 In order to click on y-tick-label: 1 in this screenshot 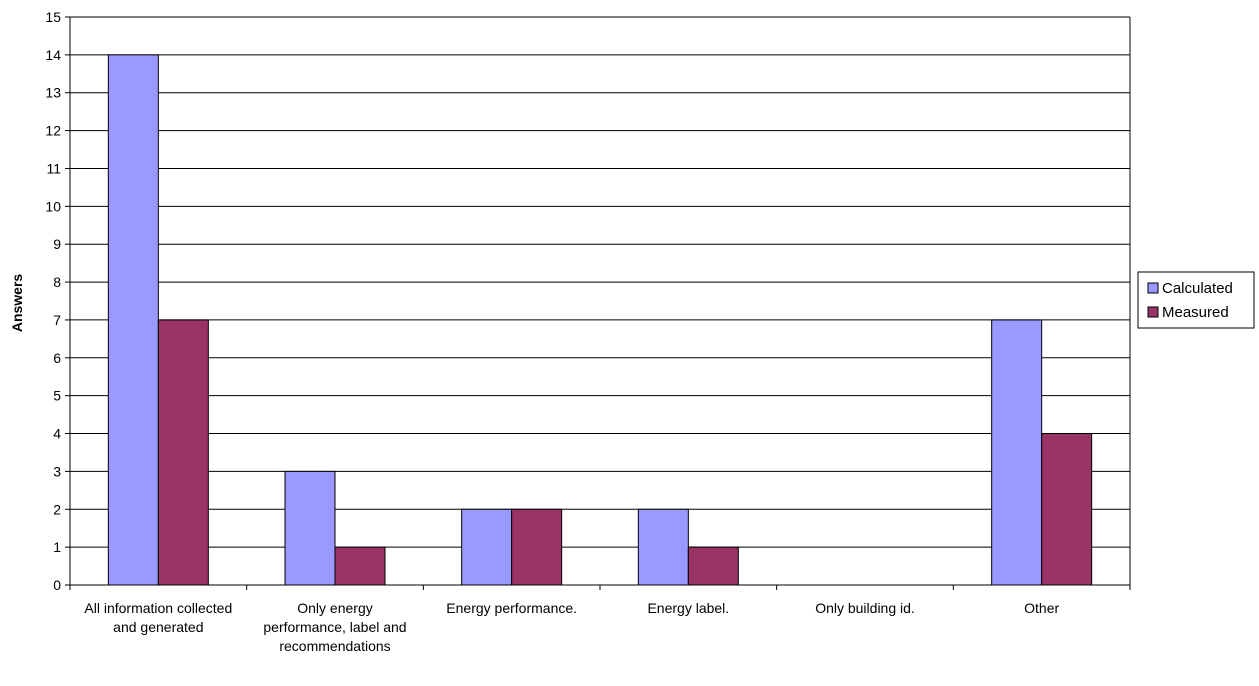, I will do `click(57, 547)`.